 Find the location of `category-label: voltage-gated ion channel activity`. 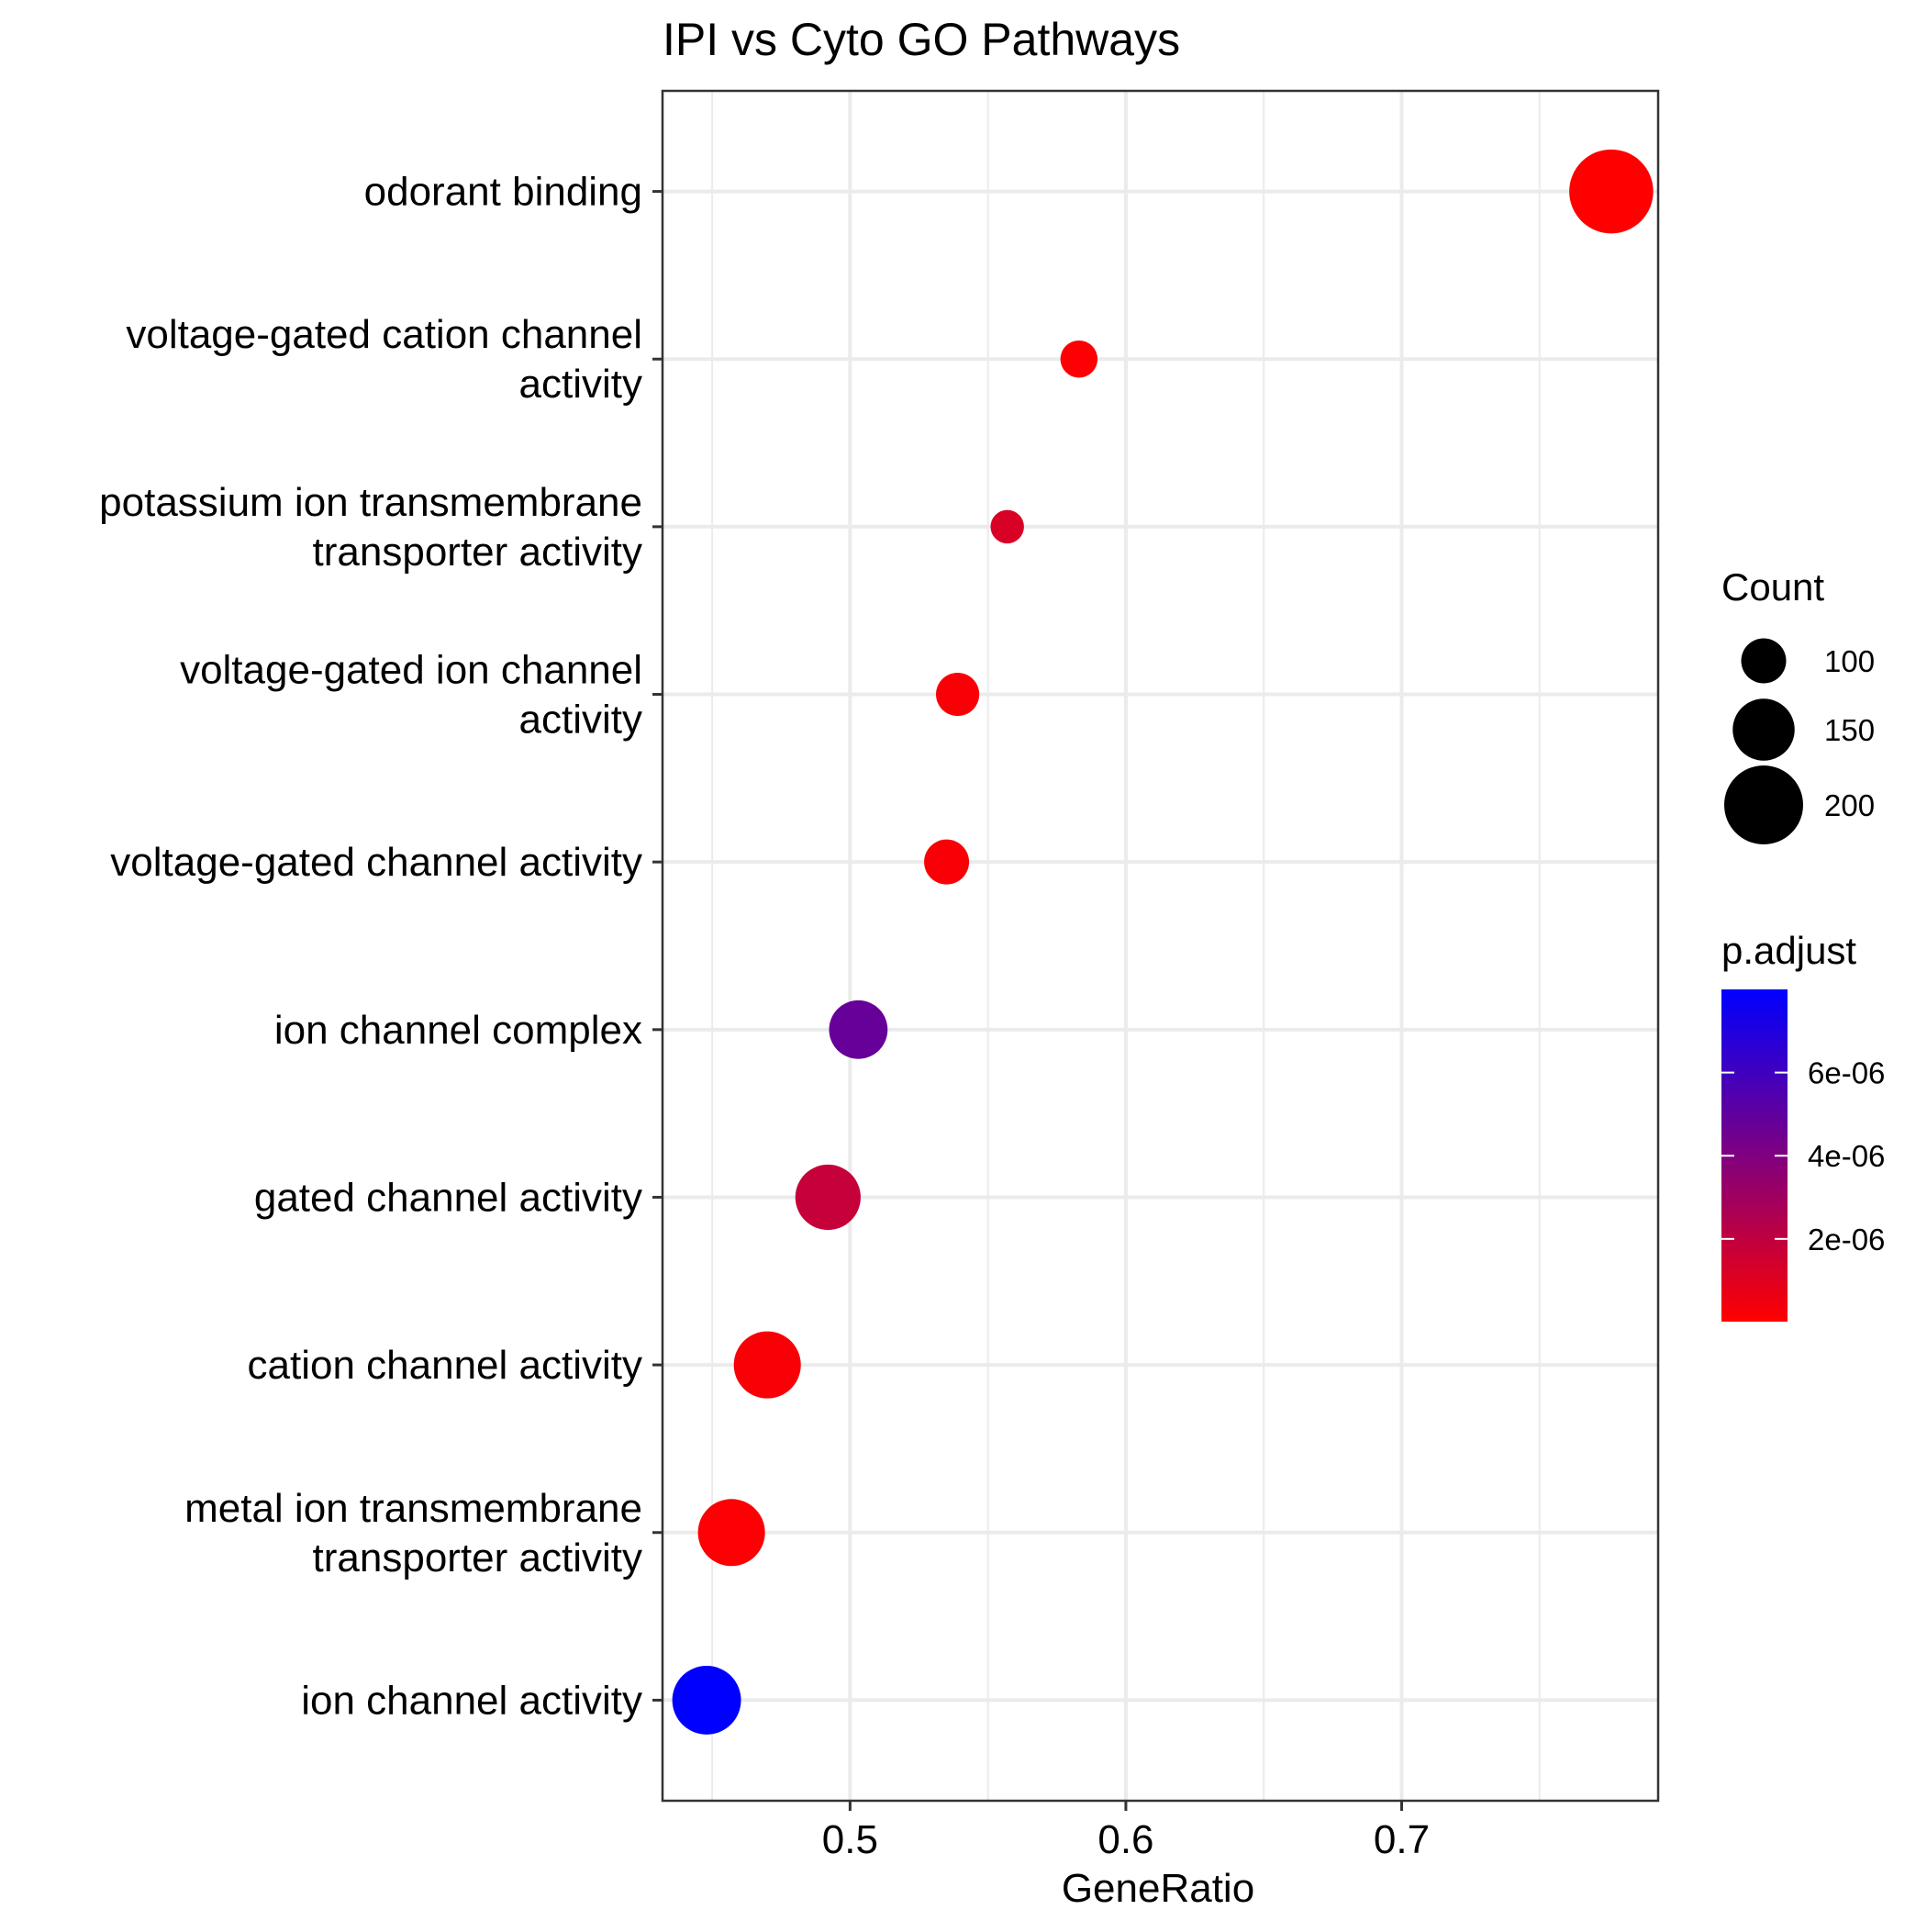

category-label: voltage-gated ion channel activity is located at coordinates (411, 696).